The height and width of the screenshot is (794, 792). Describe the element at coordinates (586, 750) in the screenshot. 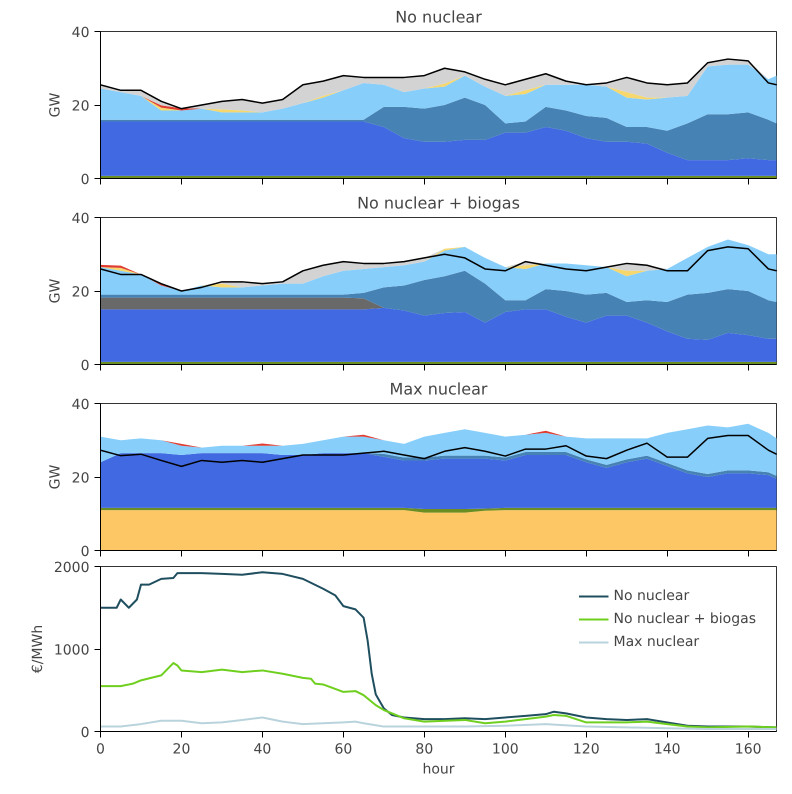

I see `x-tick-label: 120` at that location.